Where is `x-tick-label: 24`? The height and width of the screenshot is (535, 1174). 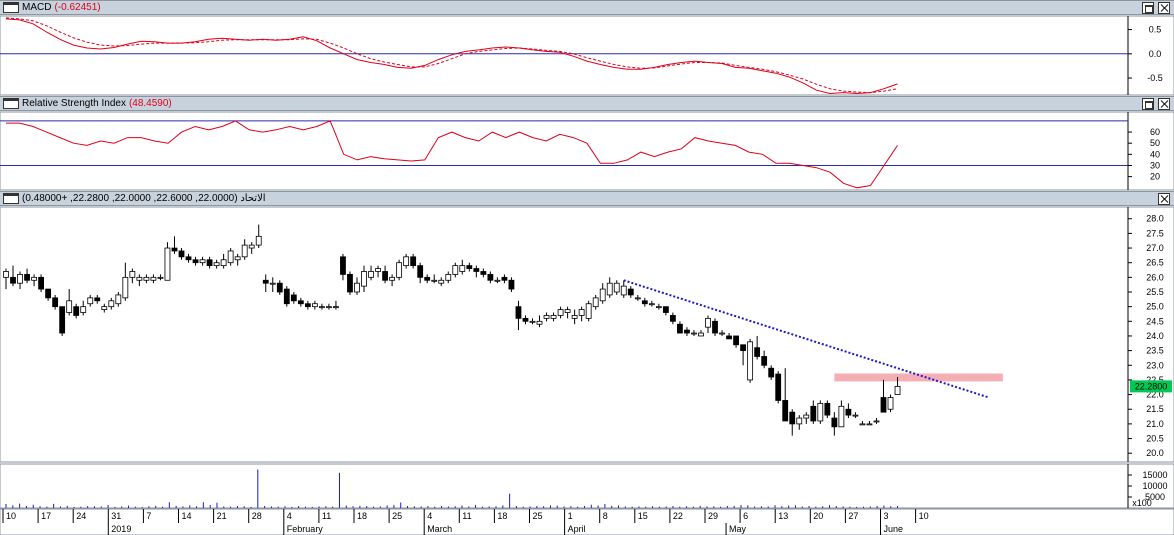 x-tick-label: 24 is located at coordinates (81, 516).